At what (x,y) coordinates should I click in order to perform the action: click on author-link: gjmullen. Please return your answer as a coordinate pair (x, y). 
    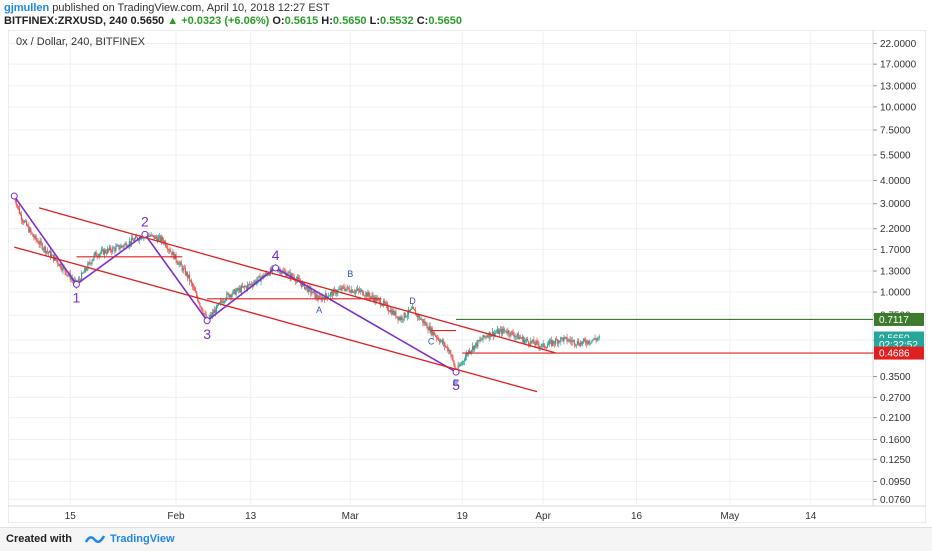
    Looking at the image, I should click on (27, 8).